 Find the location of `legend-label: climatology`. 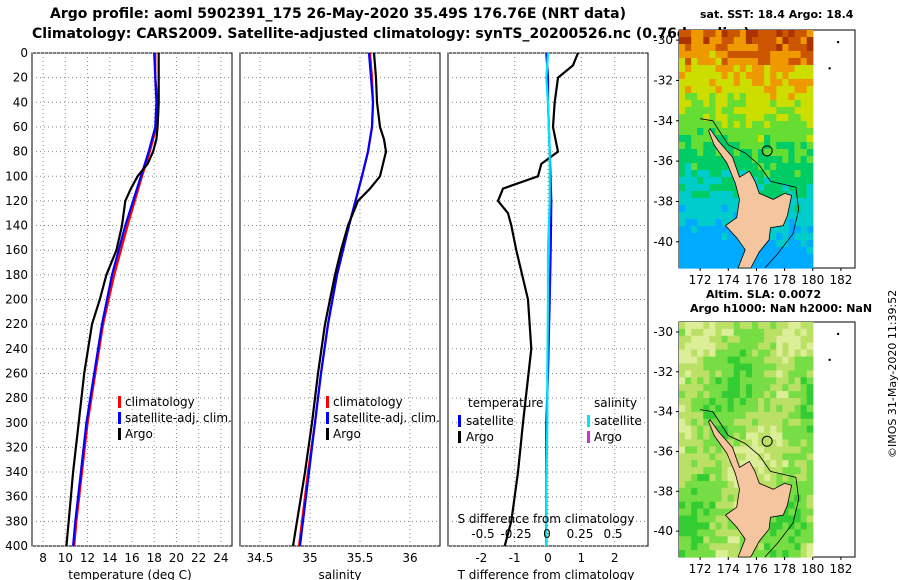

legend-label: climatology is located at coordinates (160, 402).